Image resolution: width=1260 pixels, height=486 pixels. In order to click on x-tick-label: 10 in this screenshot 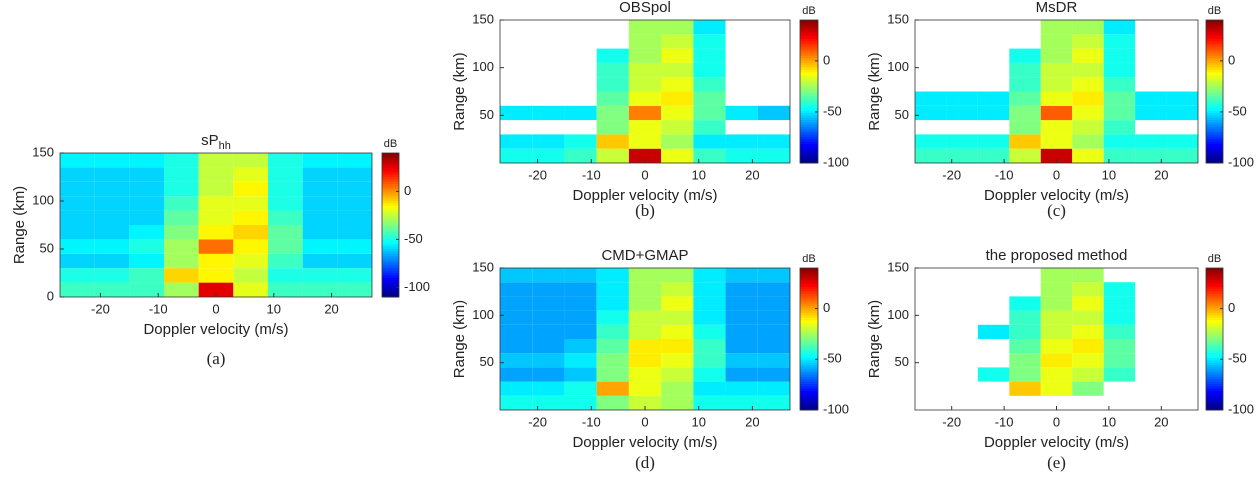, I will do `click(698, 174)`.